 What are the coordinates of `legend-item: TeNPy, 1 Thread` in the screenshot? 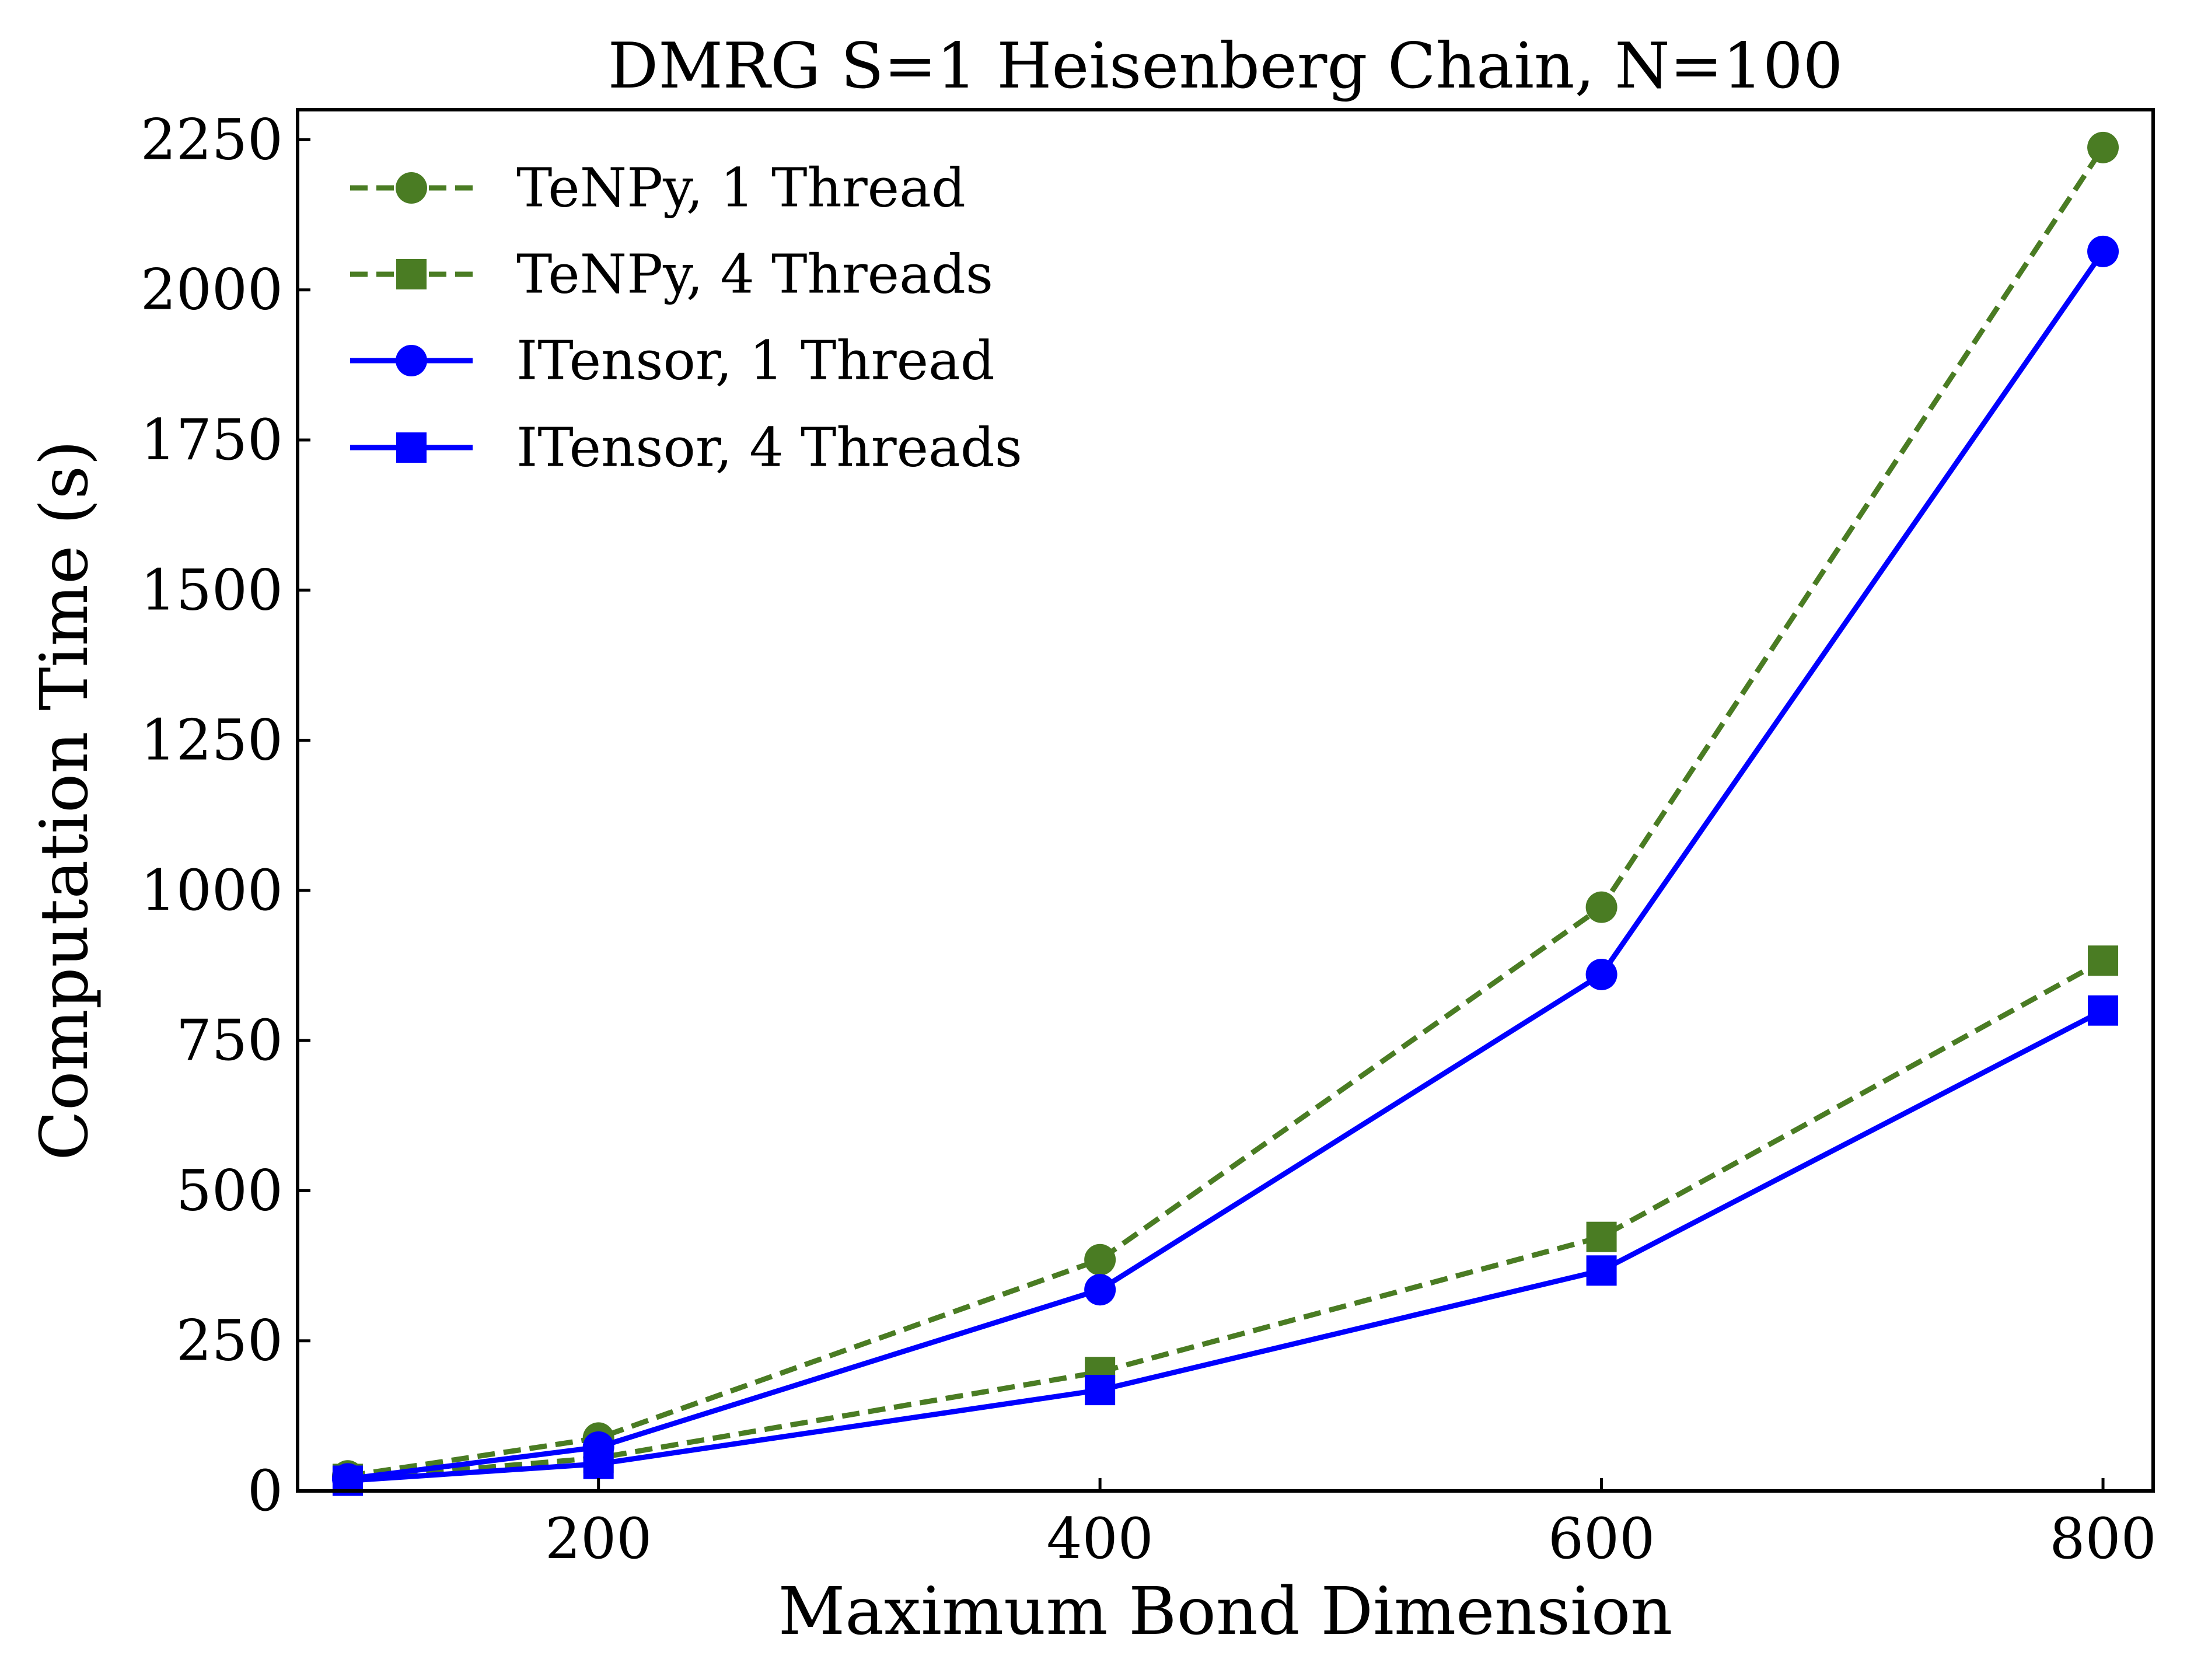 It's located at (658, 188).